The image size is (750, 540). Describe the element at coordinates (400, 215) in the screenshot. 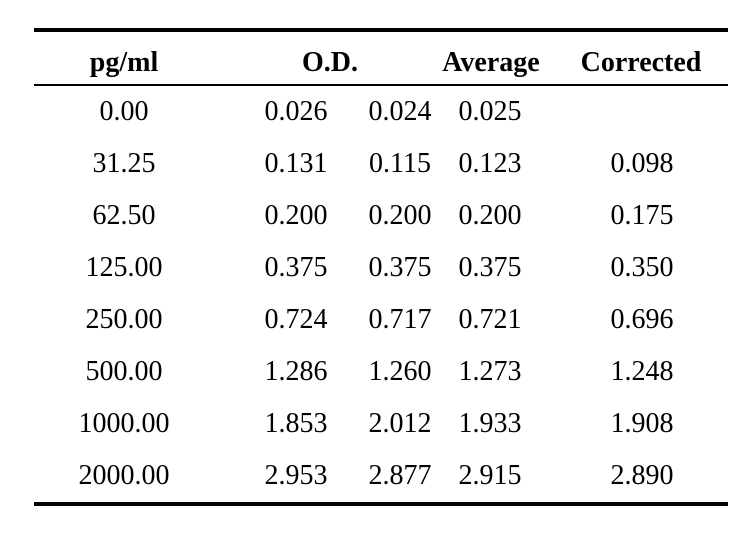

I see `cell-od-2: 0.200` at that location.